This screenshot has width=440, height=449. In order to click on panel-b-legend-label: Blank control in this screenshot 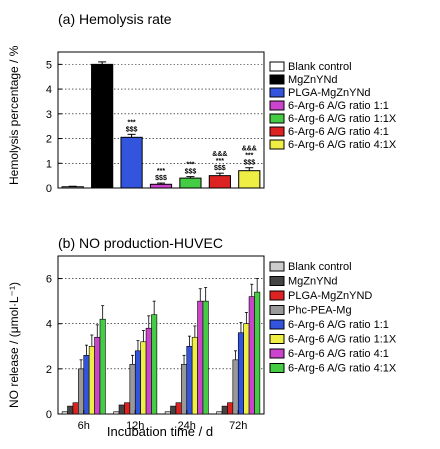, I will do `click(320, 267)`.